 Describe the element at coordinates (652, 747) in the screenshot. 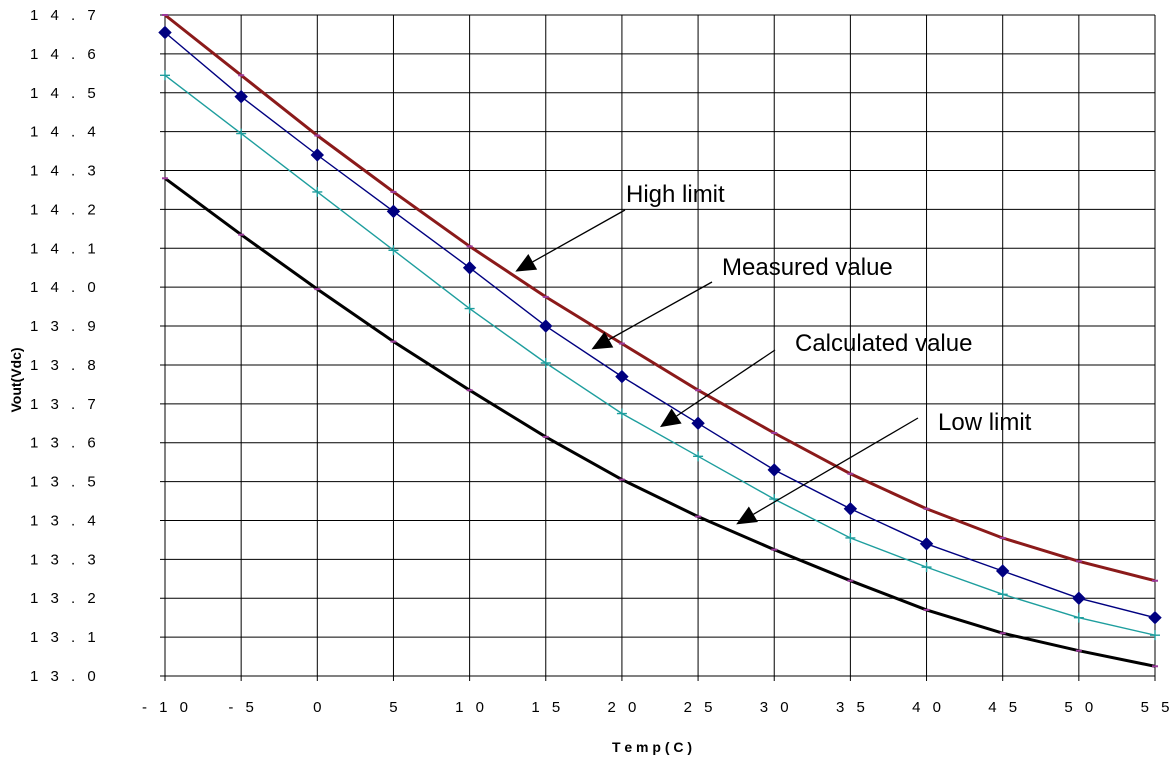

I see `x-axis-title: T e m p ( C )` at that location.